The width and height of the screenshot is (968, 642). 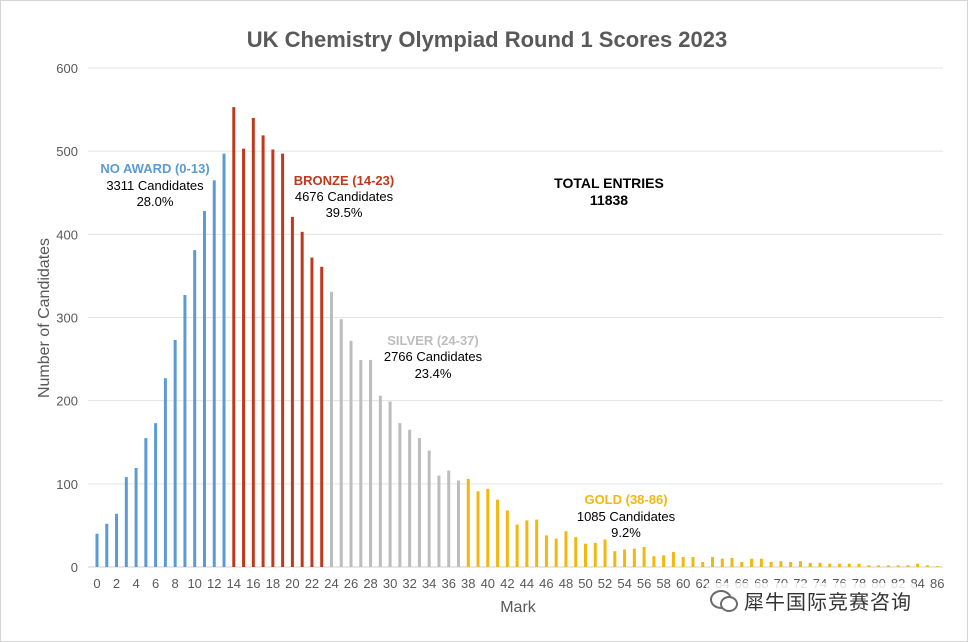 I want to click on y-tick-label: 300, so click(x=67, y=318).